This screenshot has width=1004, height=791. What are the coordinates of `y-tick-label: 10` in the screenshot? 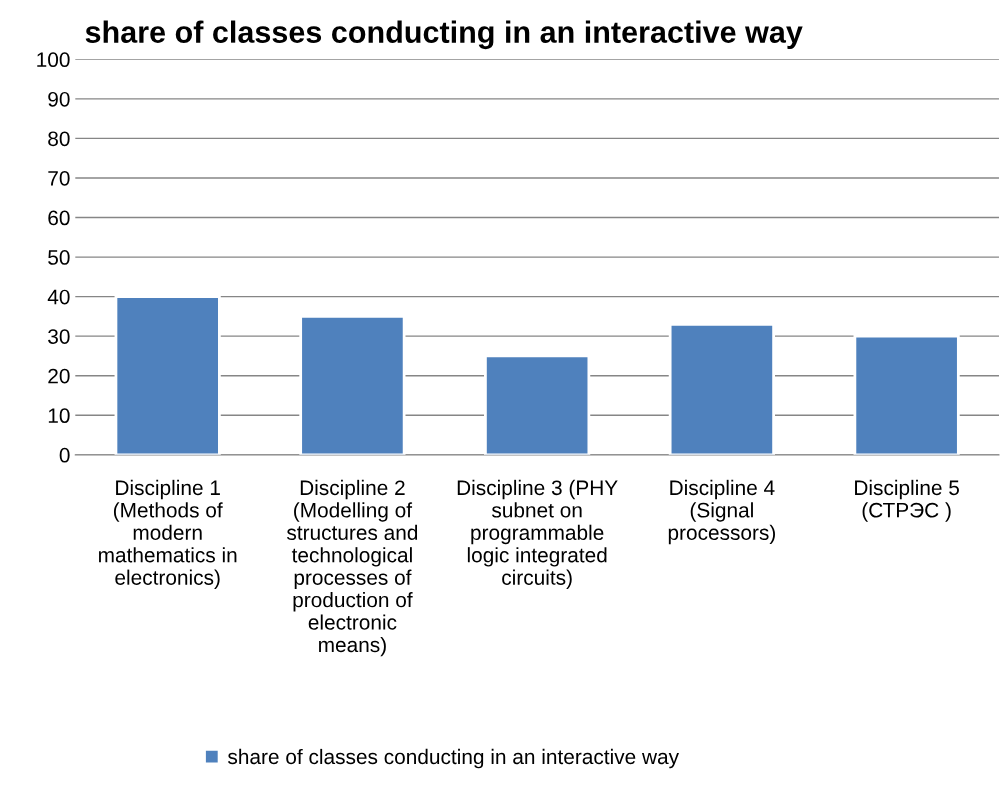 It's located at (59, 416).